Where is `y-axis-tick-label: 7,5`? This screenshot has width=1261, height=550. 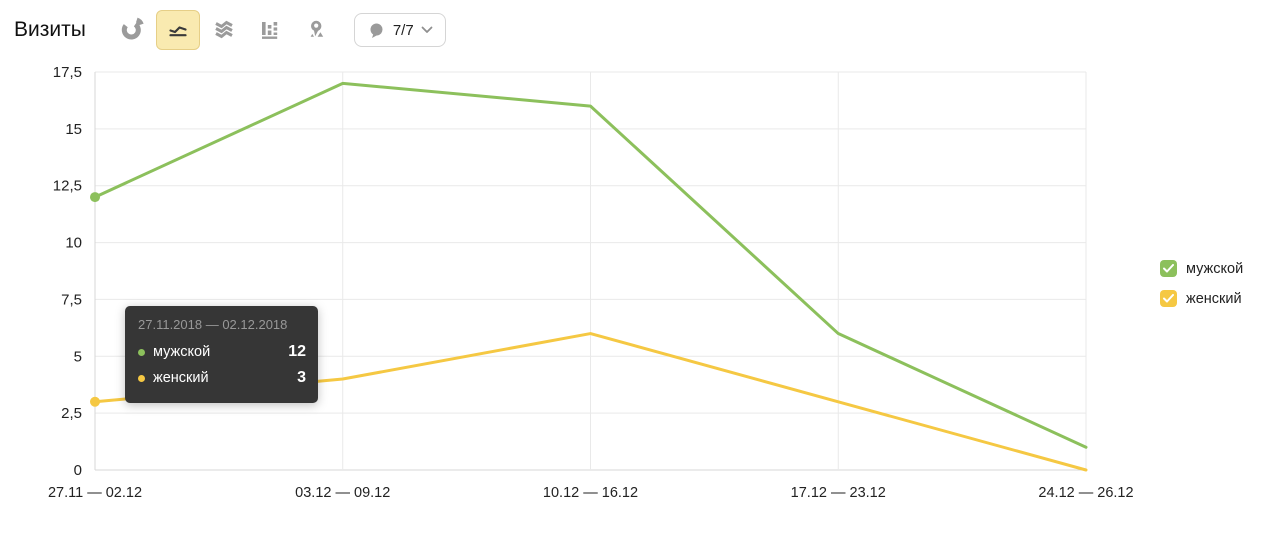
y-axis-tick-label: 7,5 is located at coordinates (71, 299).